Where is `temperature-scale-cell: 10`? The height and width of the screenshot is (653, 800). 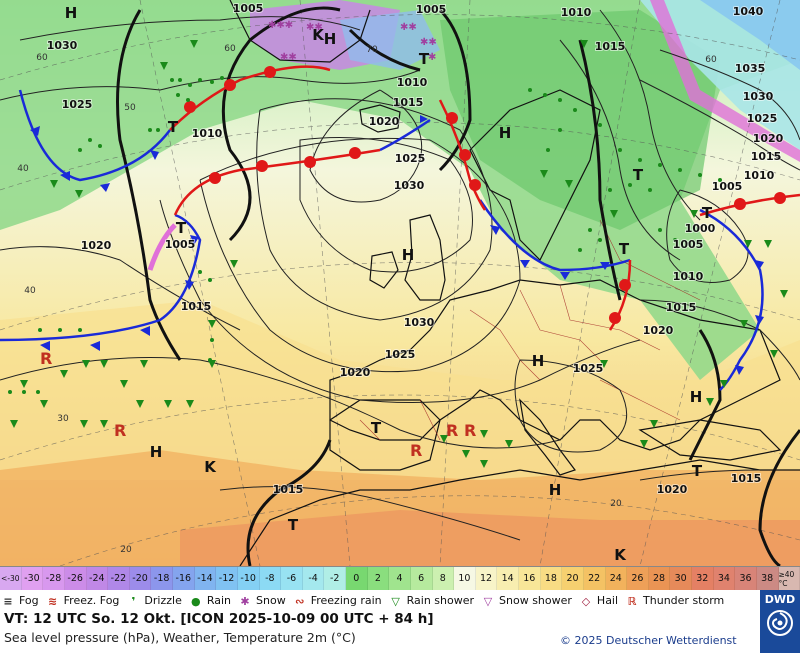 temperature-scale-cell: 10 is located at coordinates (465, 578).